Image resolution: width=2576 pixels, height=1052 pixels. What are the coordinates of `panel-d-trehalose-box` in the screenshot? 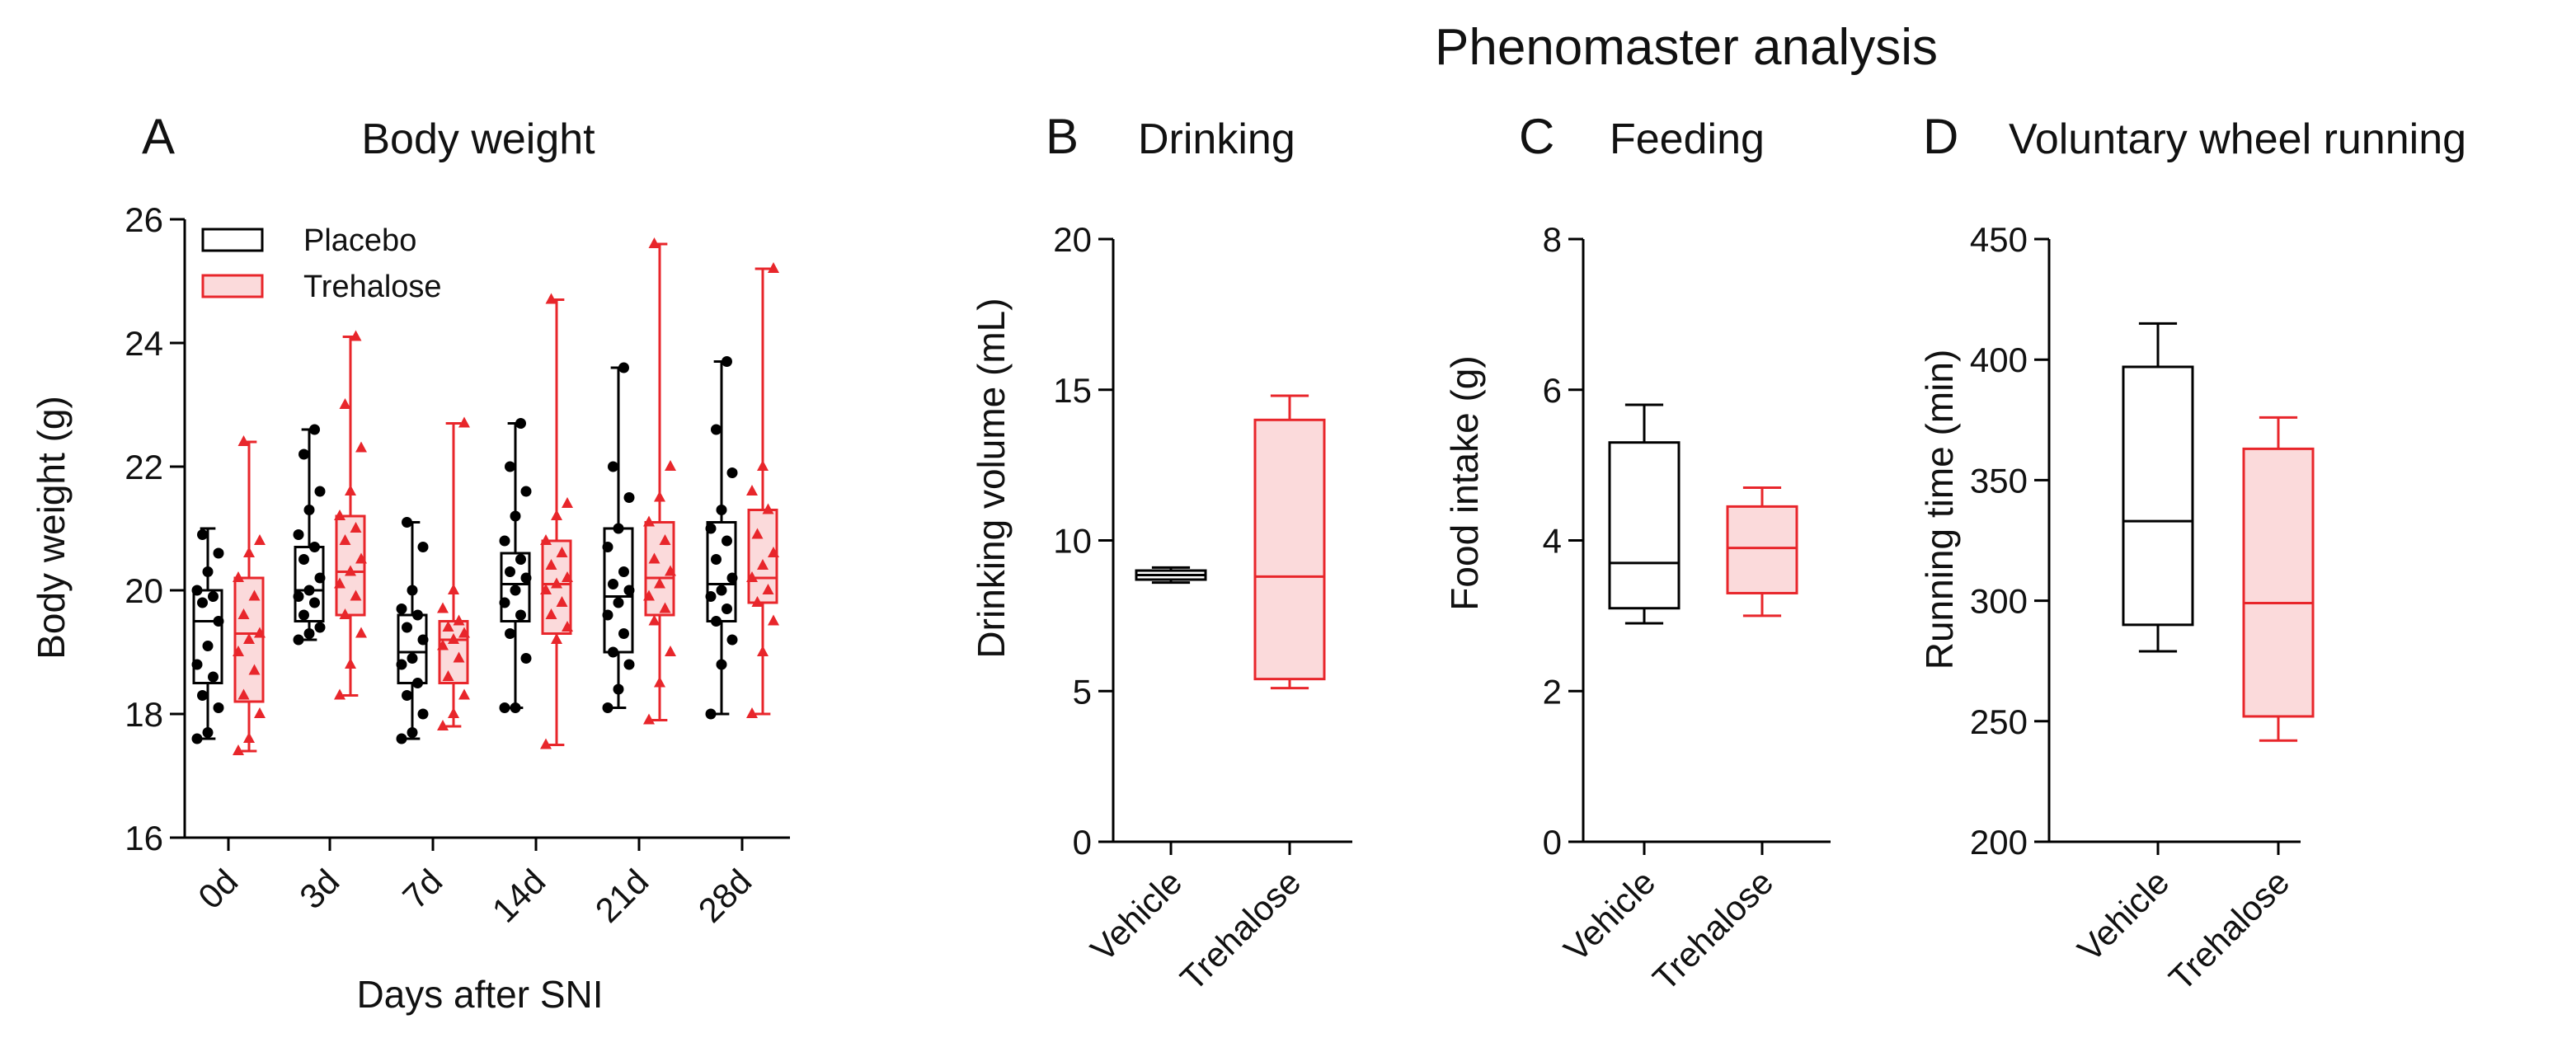 It's located at (2278, 582).